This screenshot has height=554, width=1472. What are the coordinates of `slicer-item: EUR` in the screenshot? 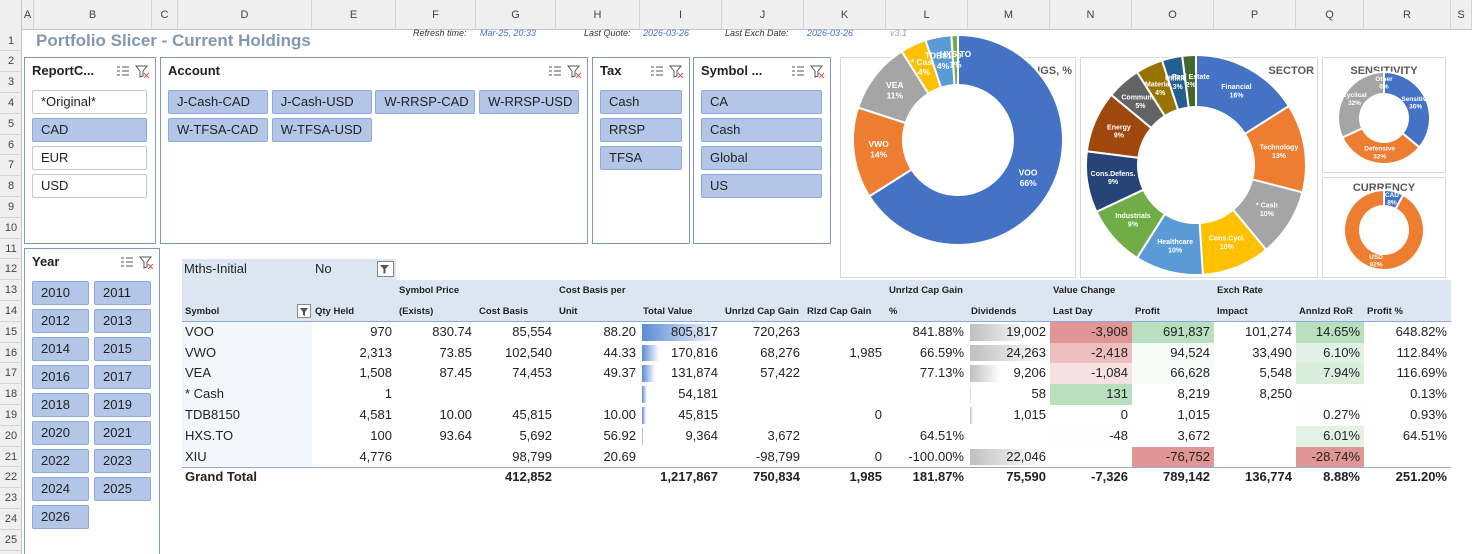 It's located at (89, 158).